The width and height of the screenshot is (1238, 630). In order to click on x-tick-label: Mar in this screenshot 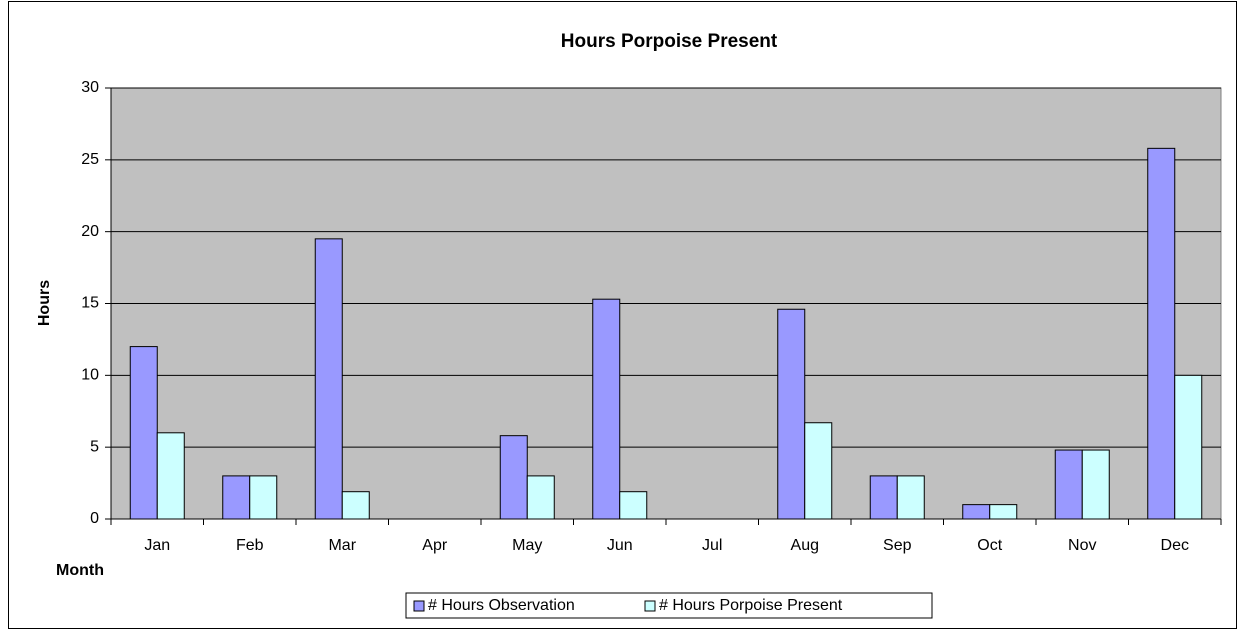, I will do `click(342, 545)`.